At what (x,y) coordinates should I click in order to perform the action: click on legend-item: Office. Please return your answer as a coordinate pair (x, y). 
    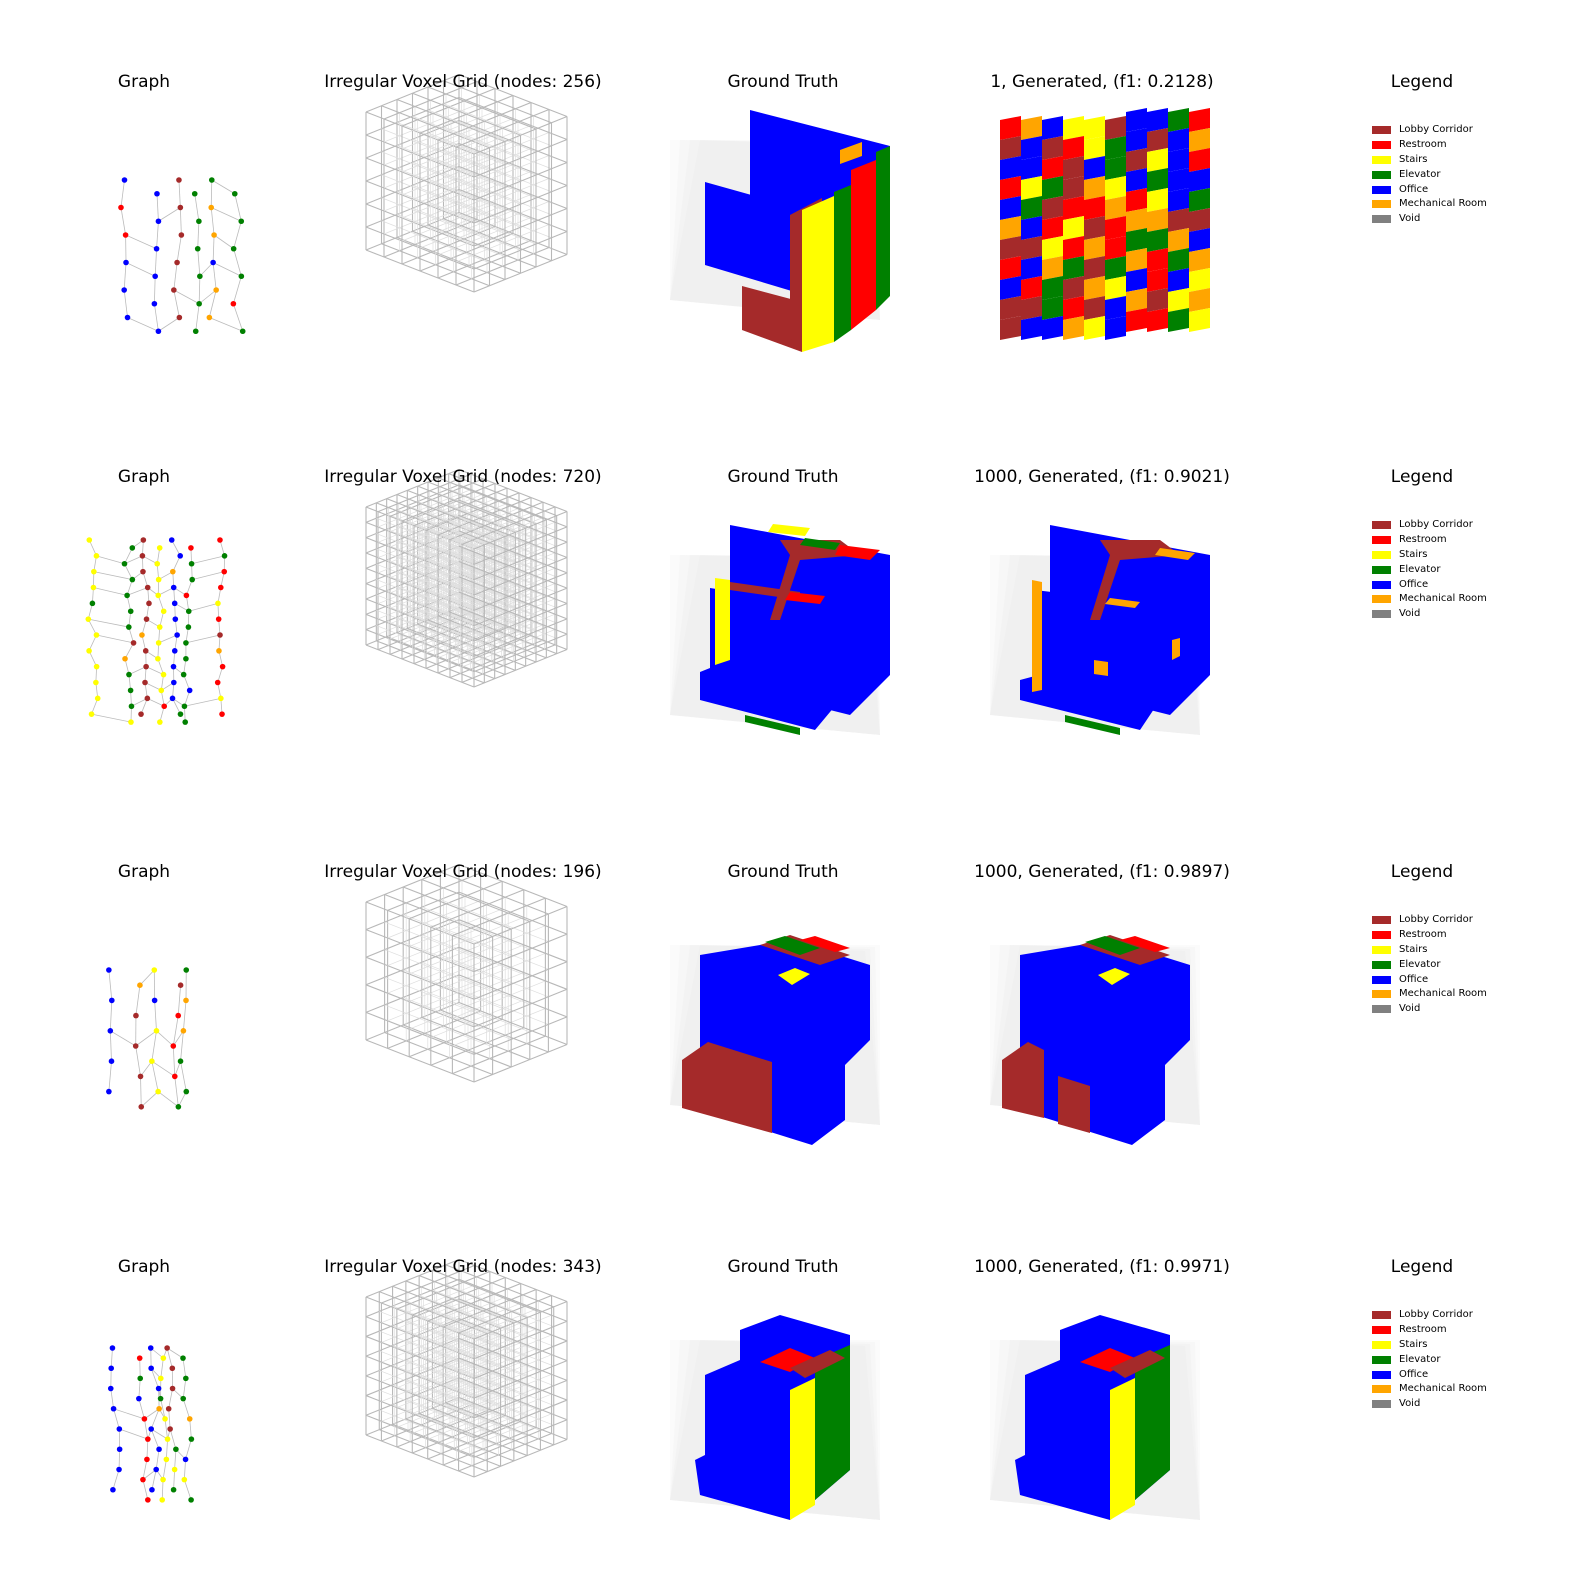
    Looking at the image, I should click on (1429, 1374).